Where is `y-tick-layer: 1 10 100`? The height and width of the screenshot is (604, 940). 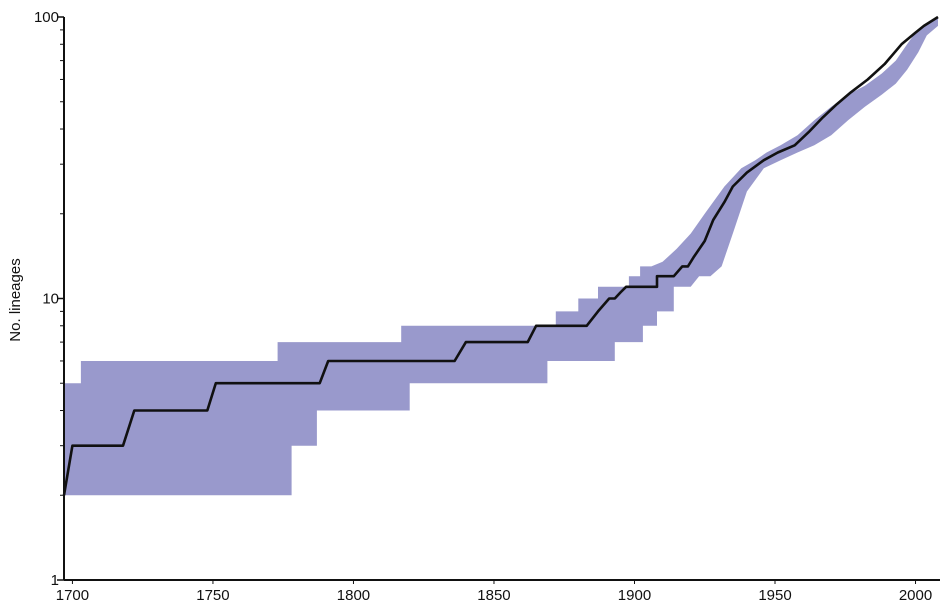 y-tick-layer: 1 10 100 is located at coordinates (49, 299).